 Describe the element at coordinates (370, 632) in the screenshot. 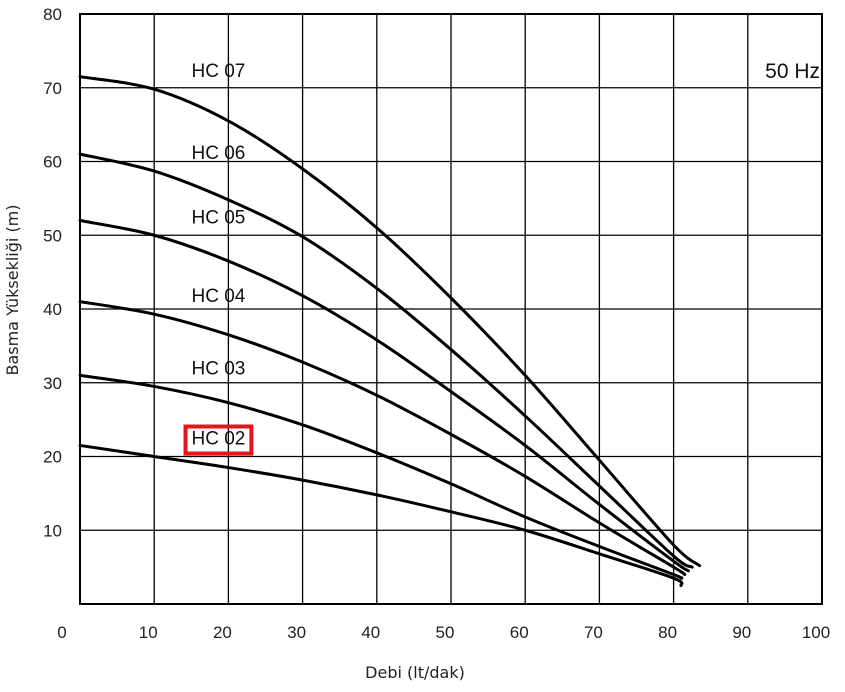

I see `x-tick-label: 40` at that location.